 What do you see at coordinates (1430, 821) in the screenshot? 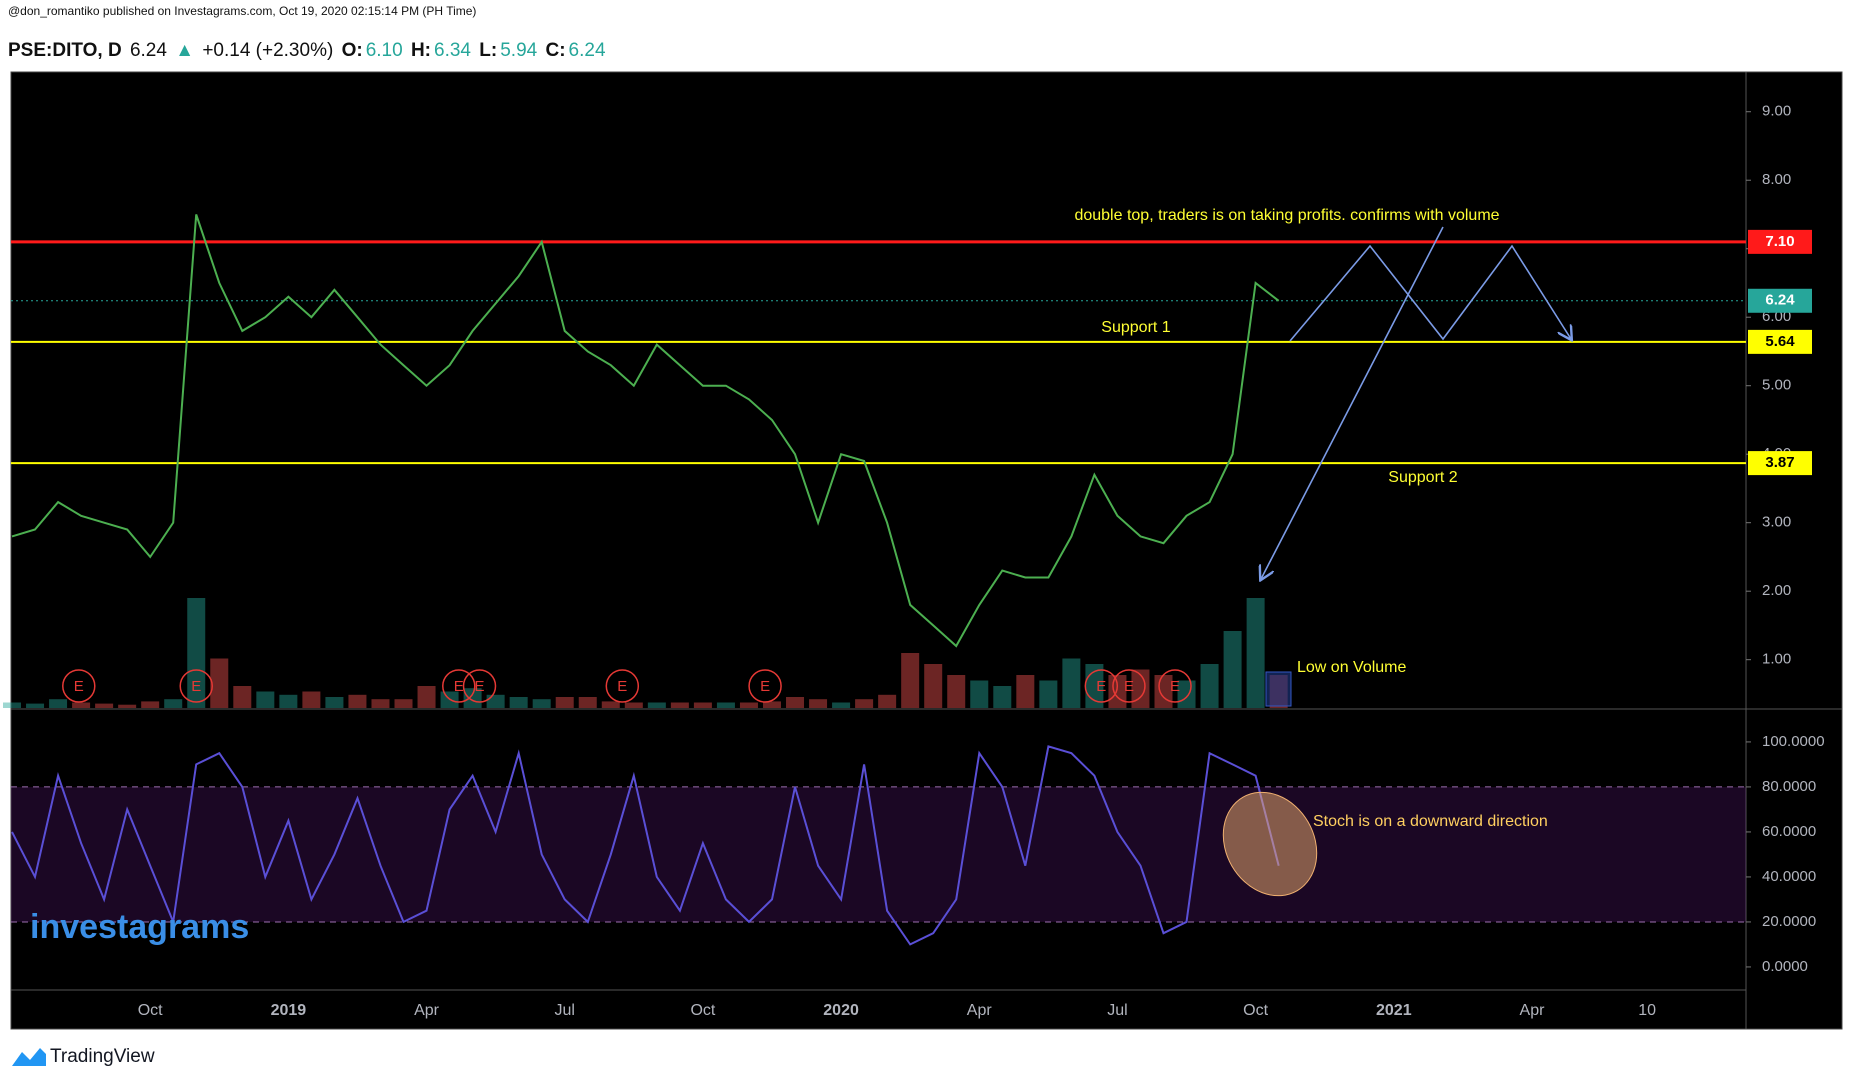
I see `annotation: Stoch is on a downward direction` at bounding box center [1430, 821].